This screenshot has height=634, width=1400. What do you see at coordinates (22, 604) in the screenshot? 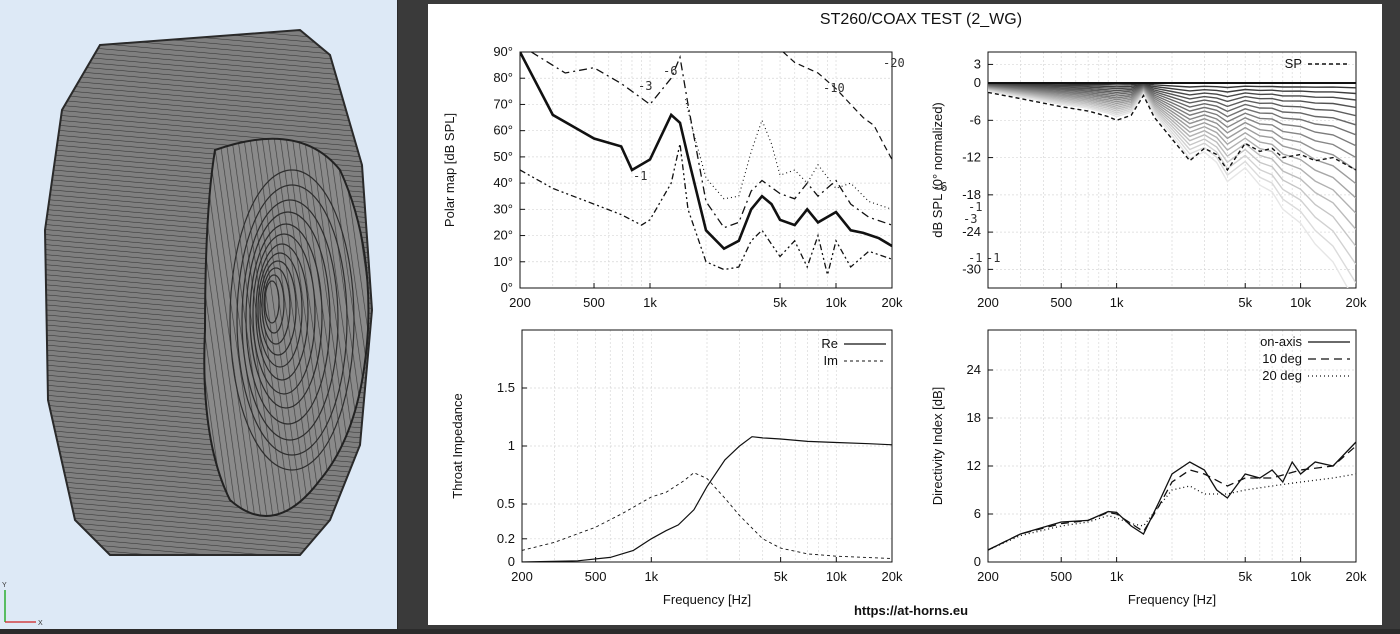
I see `axis-triad: Y X` at bounding box center [22, 604].